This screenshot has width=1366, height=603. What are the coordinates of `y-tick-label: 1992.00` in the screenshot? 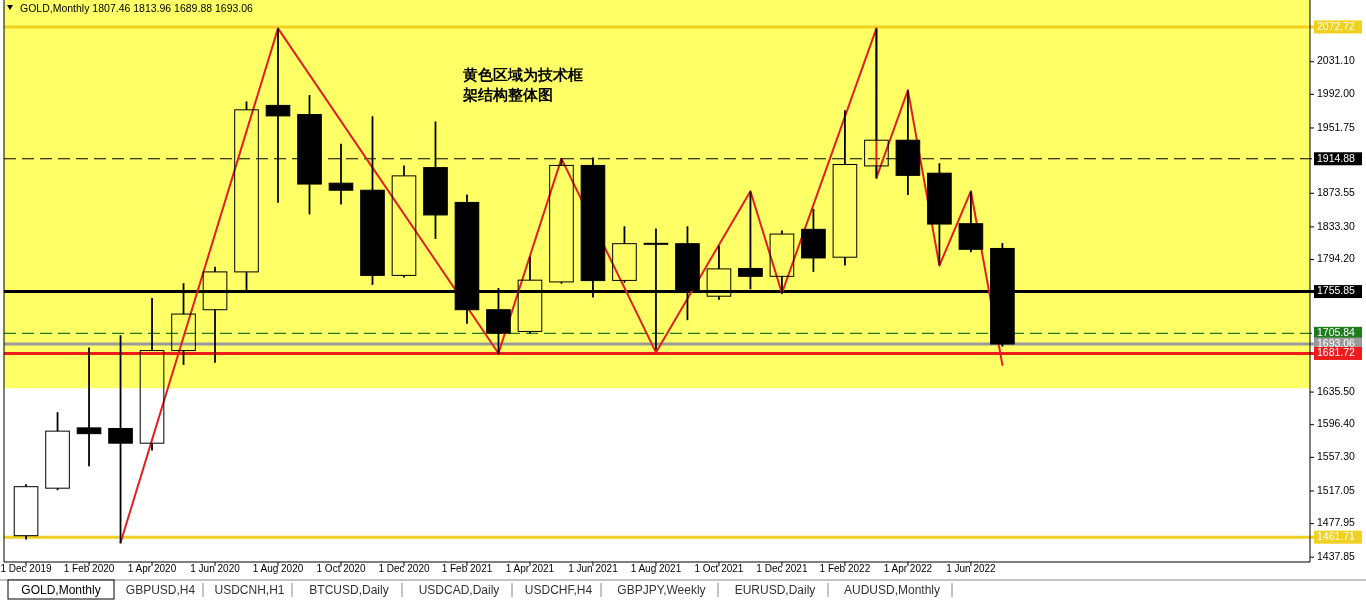 It's located at (1336, 93).